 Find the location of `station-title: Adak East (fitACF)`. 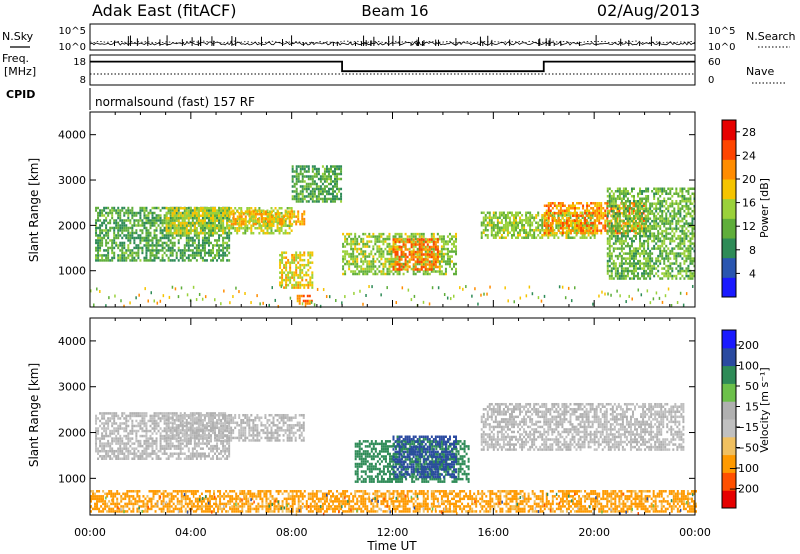

station-title: Adak East (fitACF) is located at coordinates (164, 10).